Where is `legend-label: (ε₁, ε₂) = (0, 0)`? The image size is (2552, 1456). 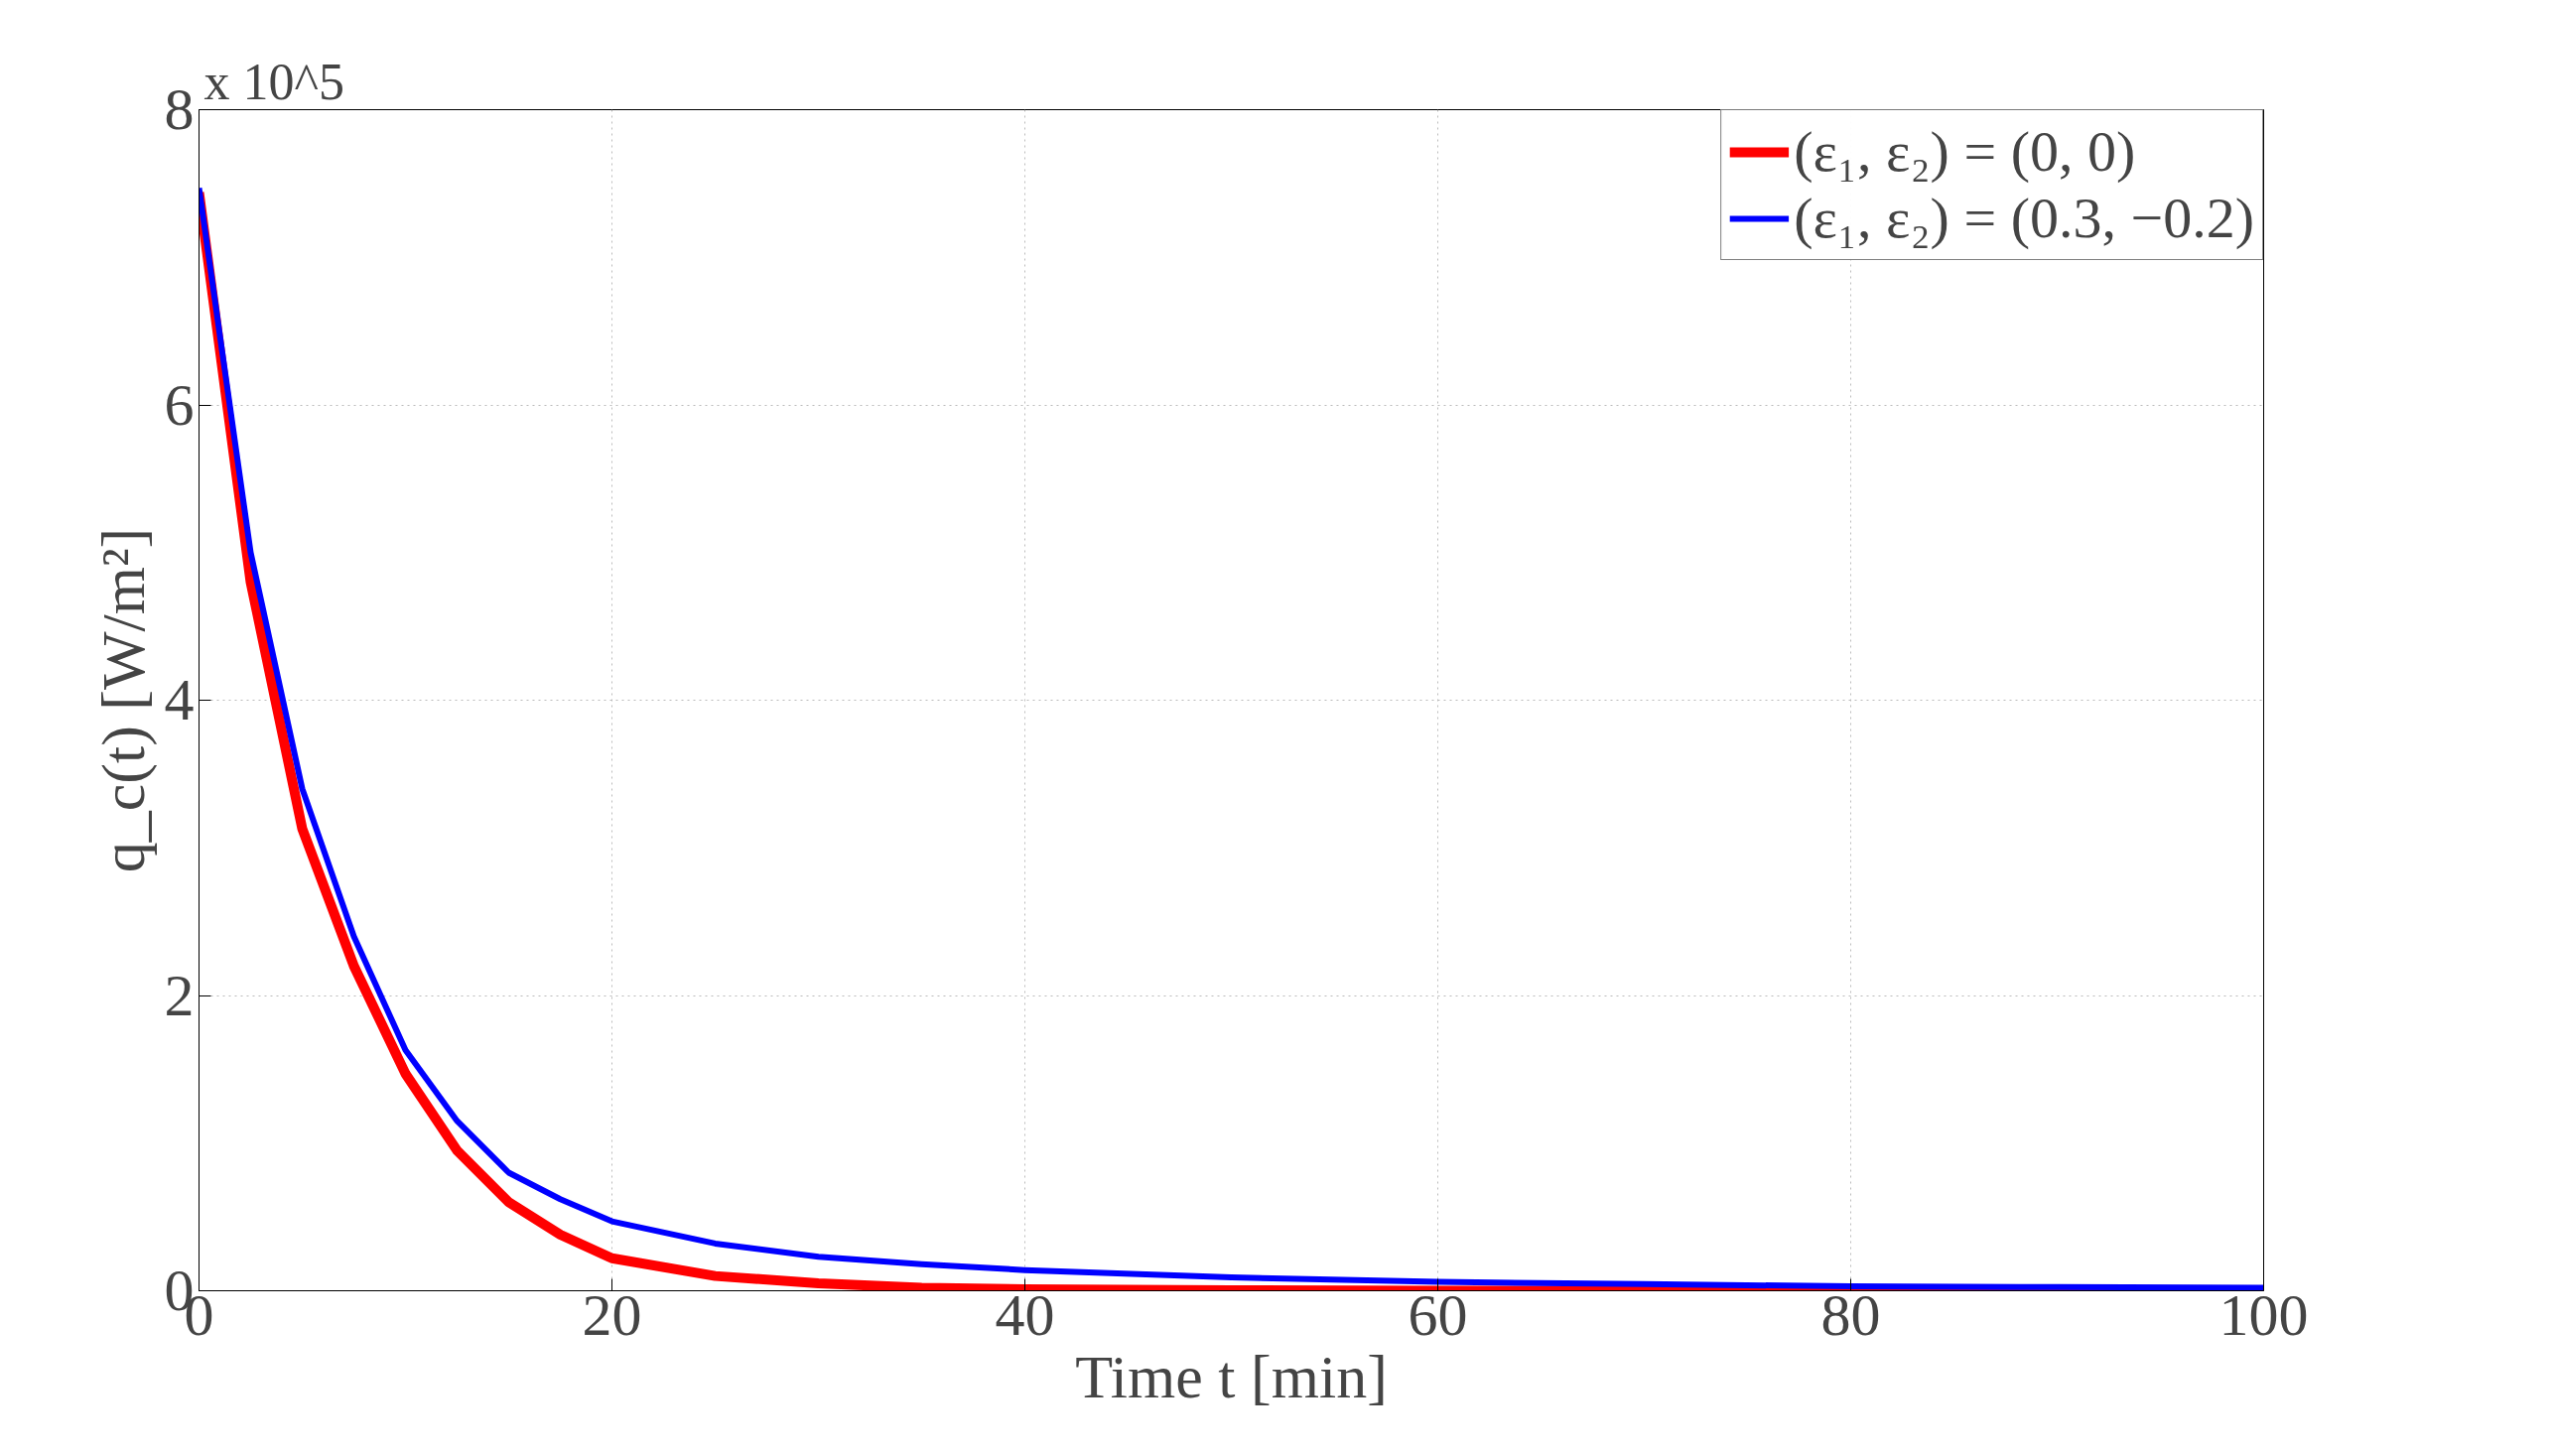 legend-label: (ε₁, ε₂) = (0, 0) is located at coordinates (1965, 151).